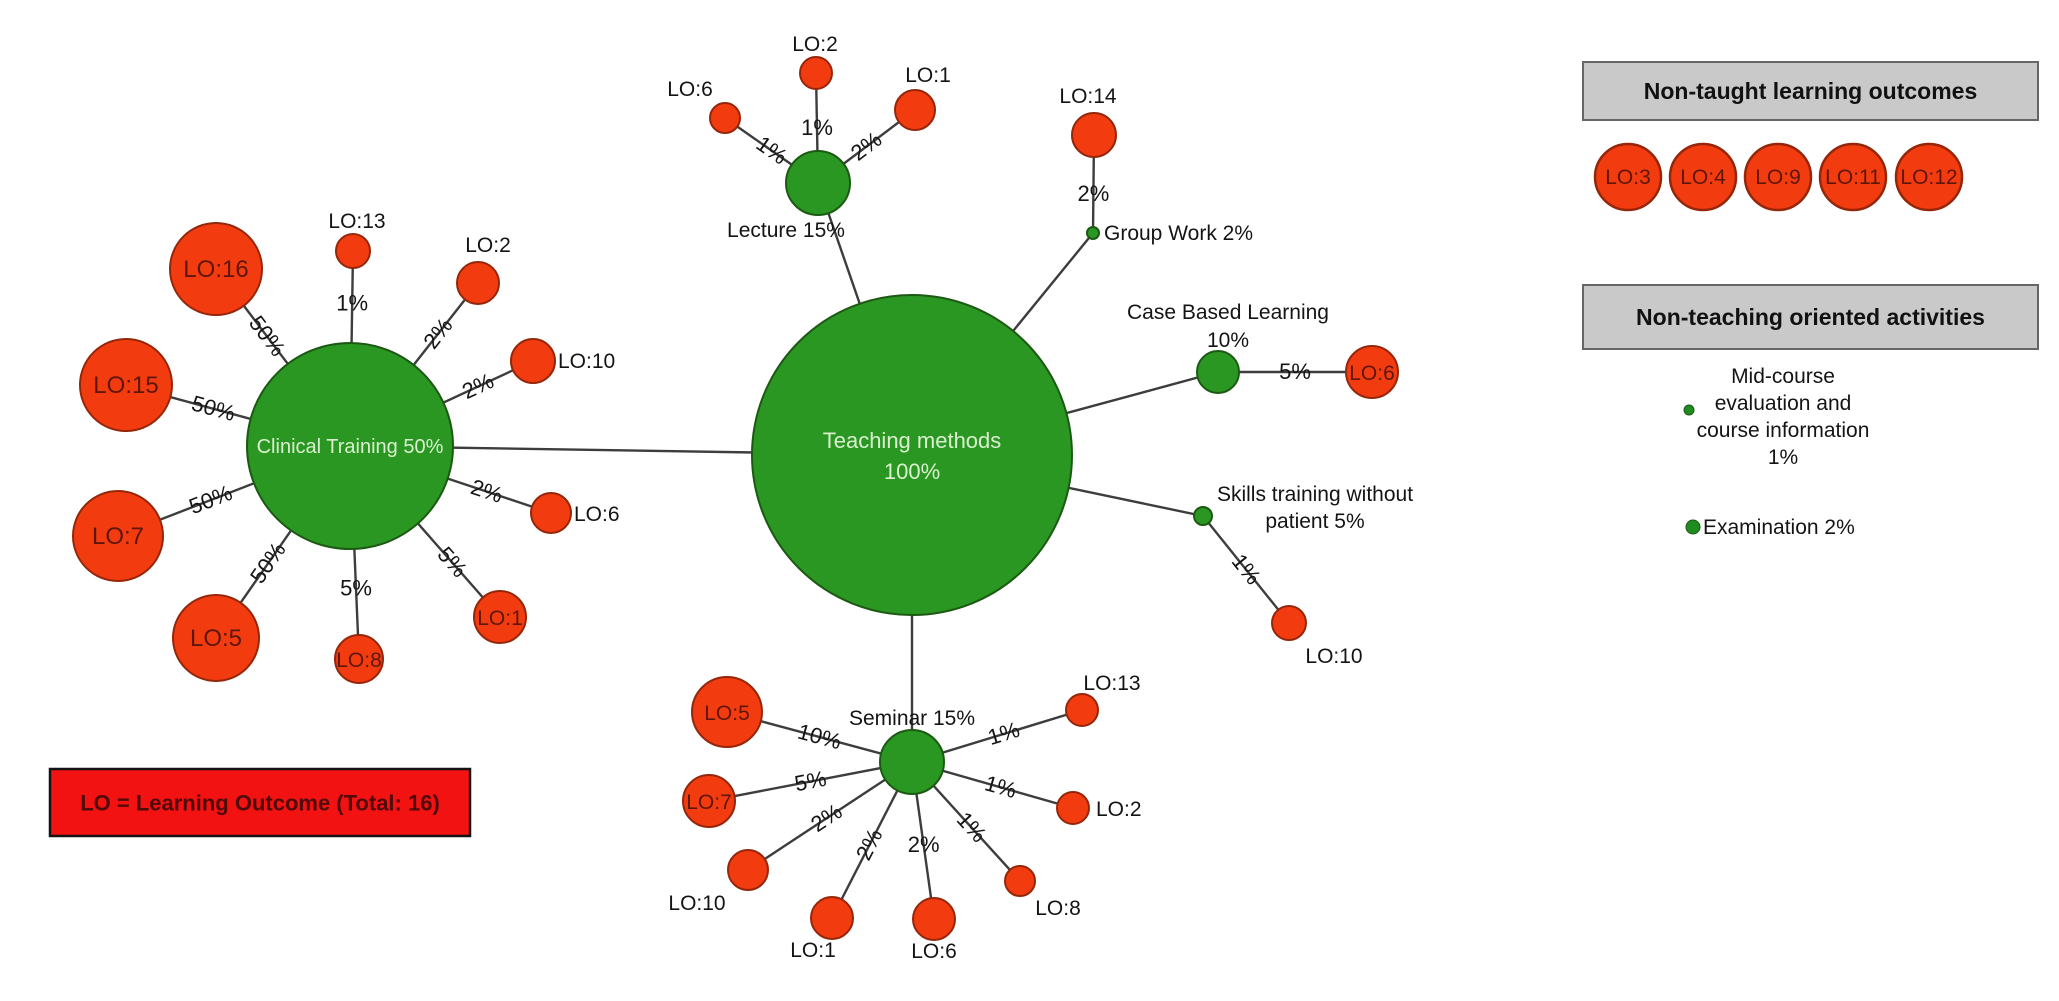 This screenshot has width=2059, height=1001. What do you see at coordinates (817, 127) in the screenshot?
I see `edge-label-lecture-lc-lo2: 1%` at bounding box center [817, 127].